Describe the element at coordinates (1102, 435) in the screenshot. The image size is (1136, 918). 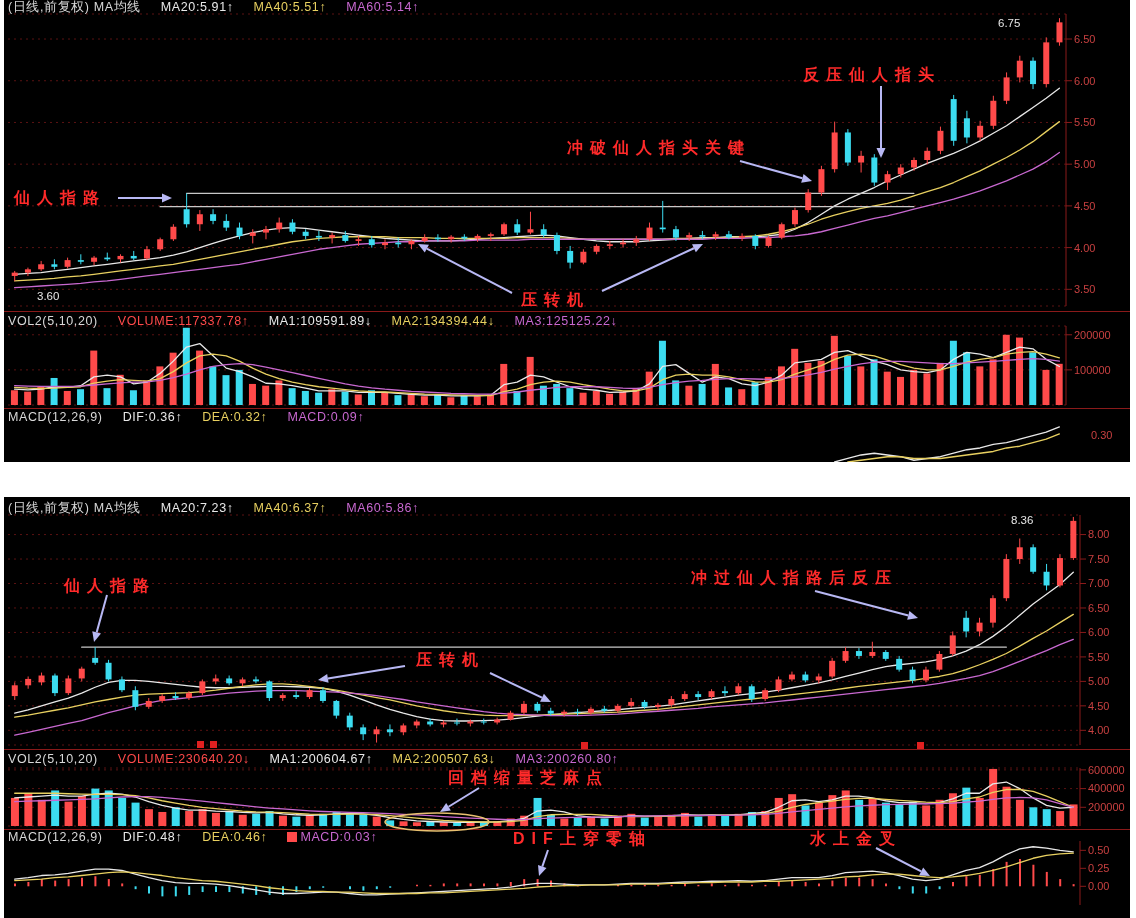
I see `text: 0.30` at that location.